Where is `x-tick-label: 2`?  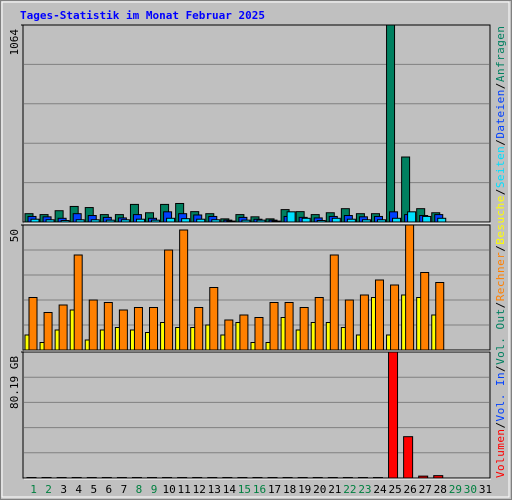 x-tick-label: 2 is located at coordinates (48, 489).